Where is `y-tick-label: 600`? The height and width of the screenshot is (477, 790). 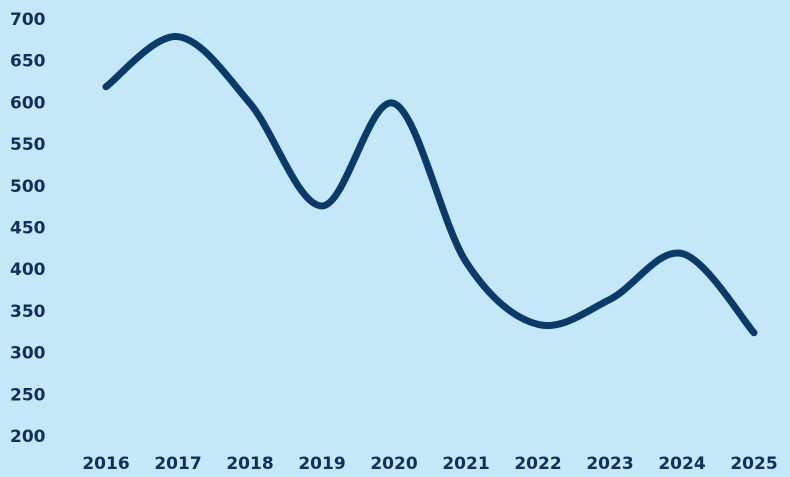
y-tick-label: 600 is located at coordinates (28, 103).